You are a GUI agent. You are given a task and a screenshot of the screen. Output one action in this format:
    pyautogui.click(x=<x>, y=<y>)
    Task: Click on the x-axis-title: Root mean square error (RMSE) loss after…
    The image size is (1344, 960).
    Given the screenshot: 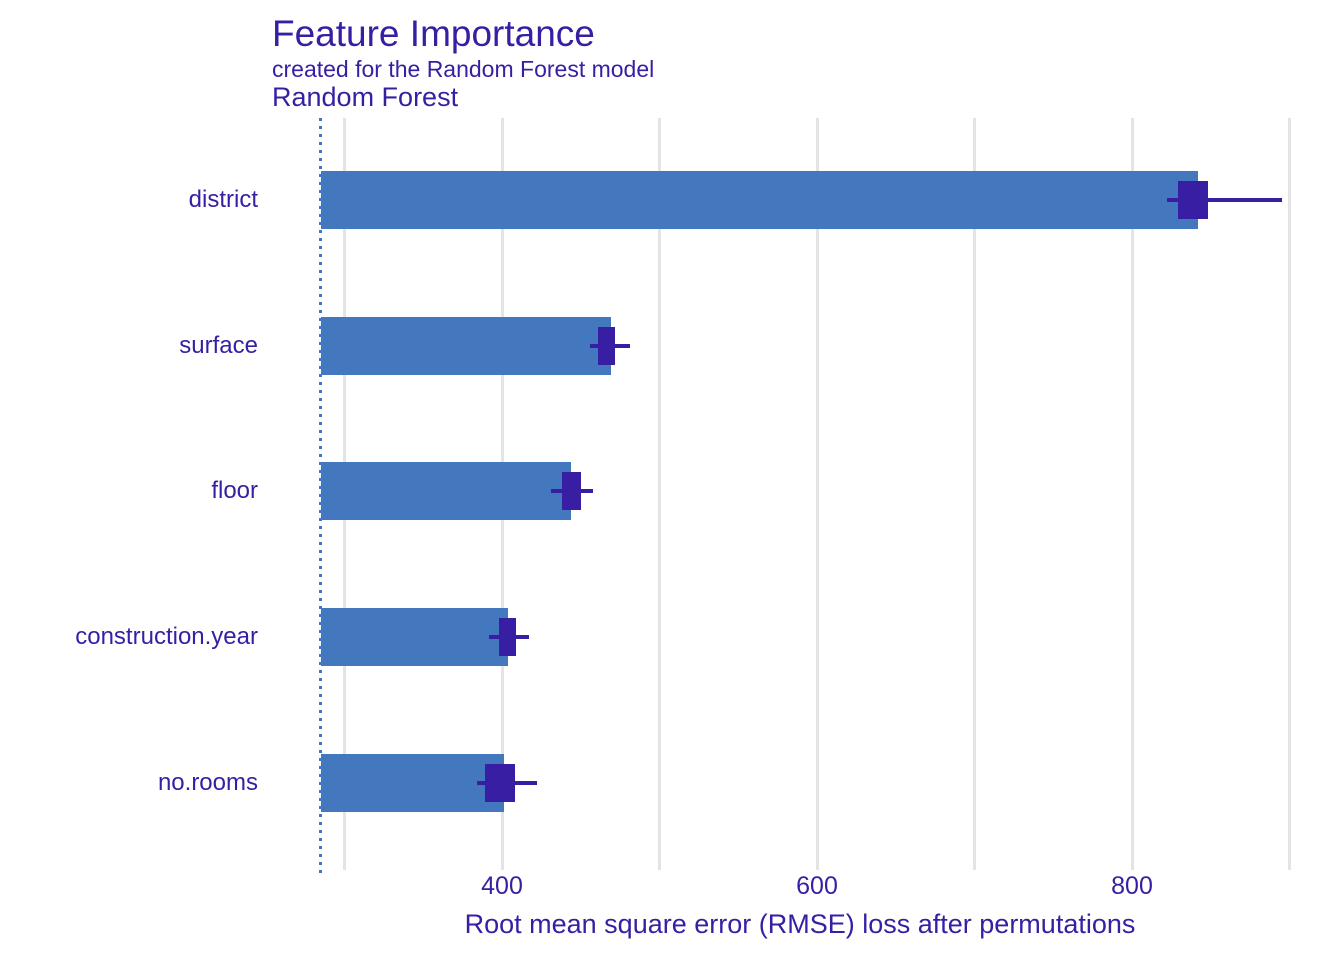 What is the action you would take?
    pyautogui.click(x=800, y=924)
    